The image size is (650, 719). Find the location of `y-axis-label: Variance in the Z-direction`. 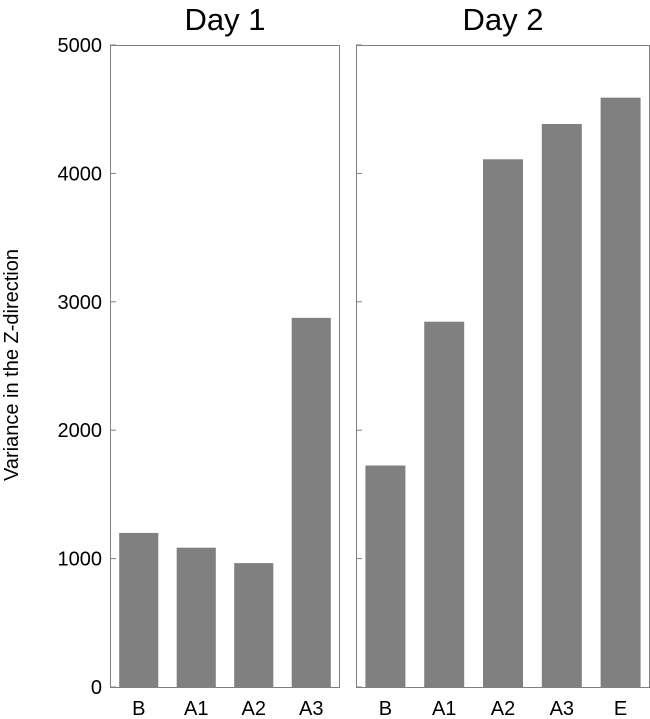

y-axis-label: Variance in the Z-direction is located at coordinates (12, 365).